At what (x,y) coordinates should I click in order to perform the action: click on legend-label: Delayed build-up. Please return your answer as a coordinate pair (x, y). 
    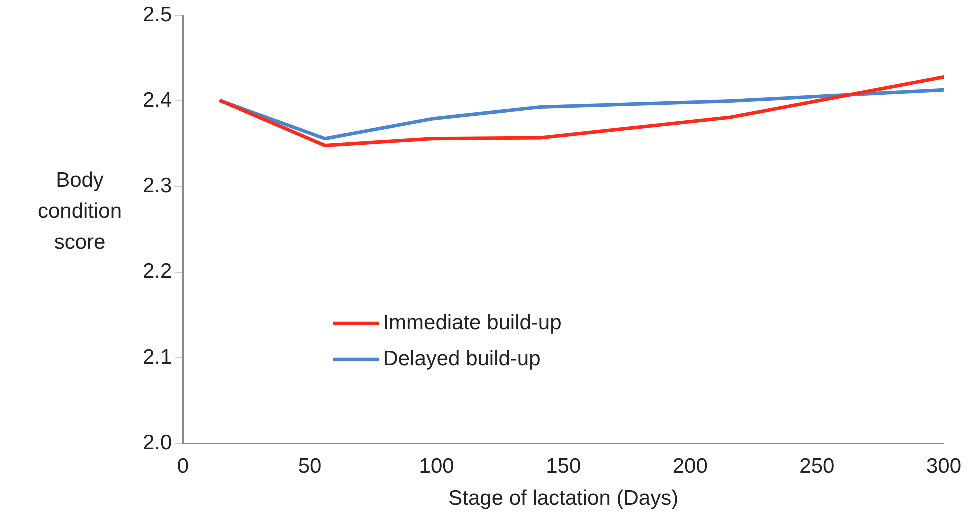
    Looking at the image, I should click on (462, 358).